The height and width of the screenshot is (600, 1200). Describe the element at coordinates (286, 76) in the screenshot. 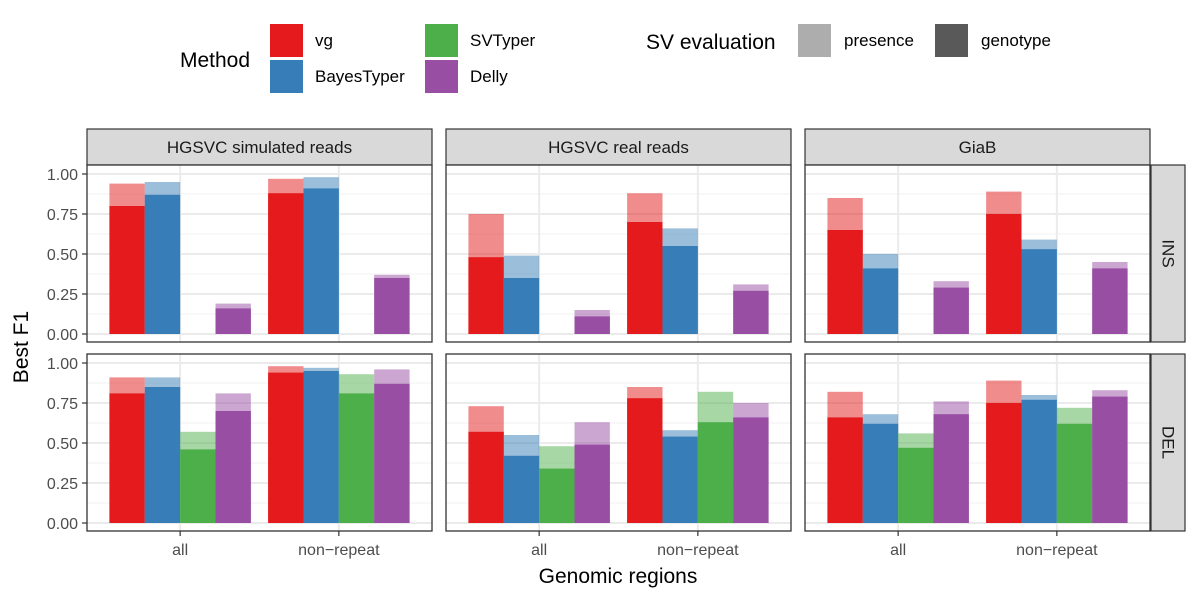

I see `legend-swatch-bayestyper` at that location.